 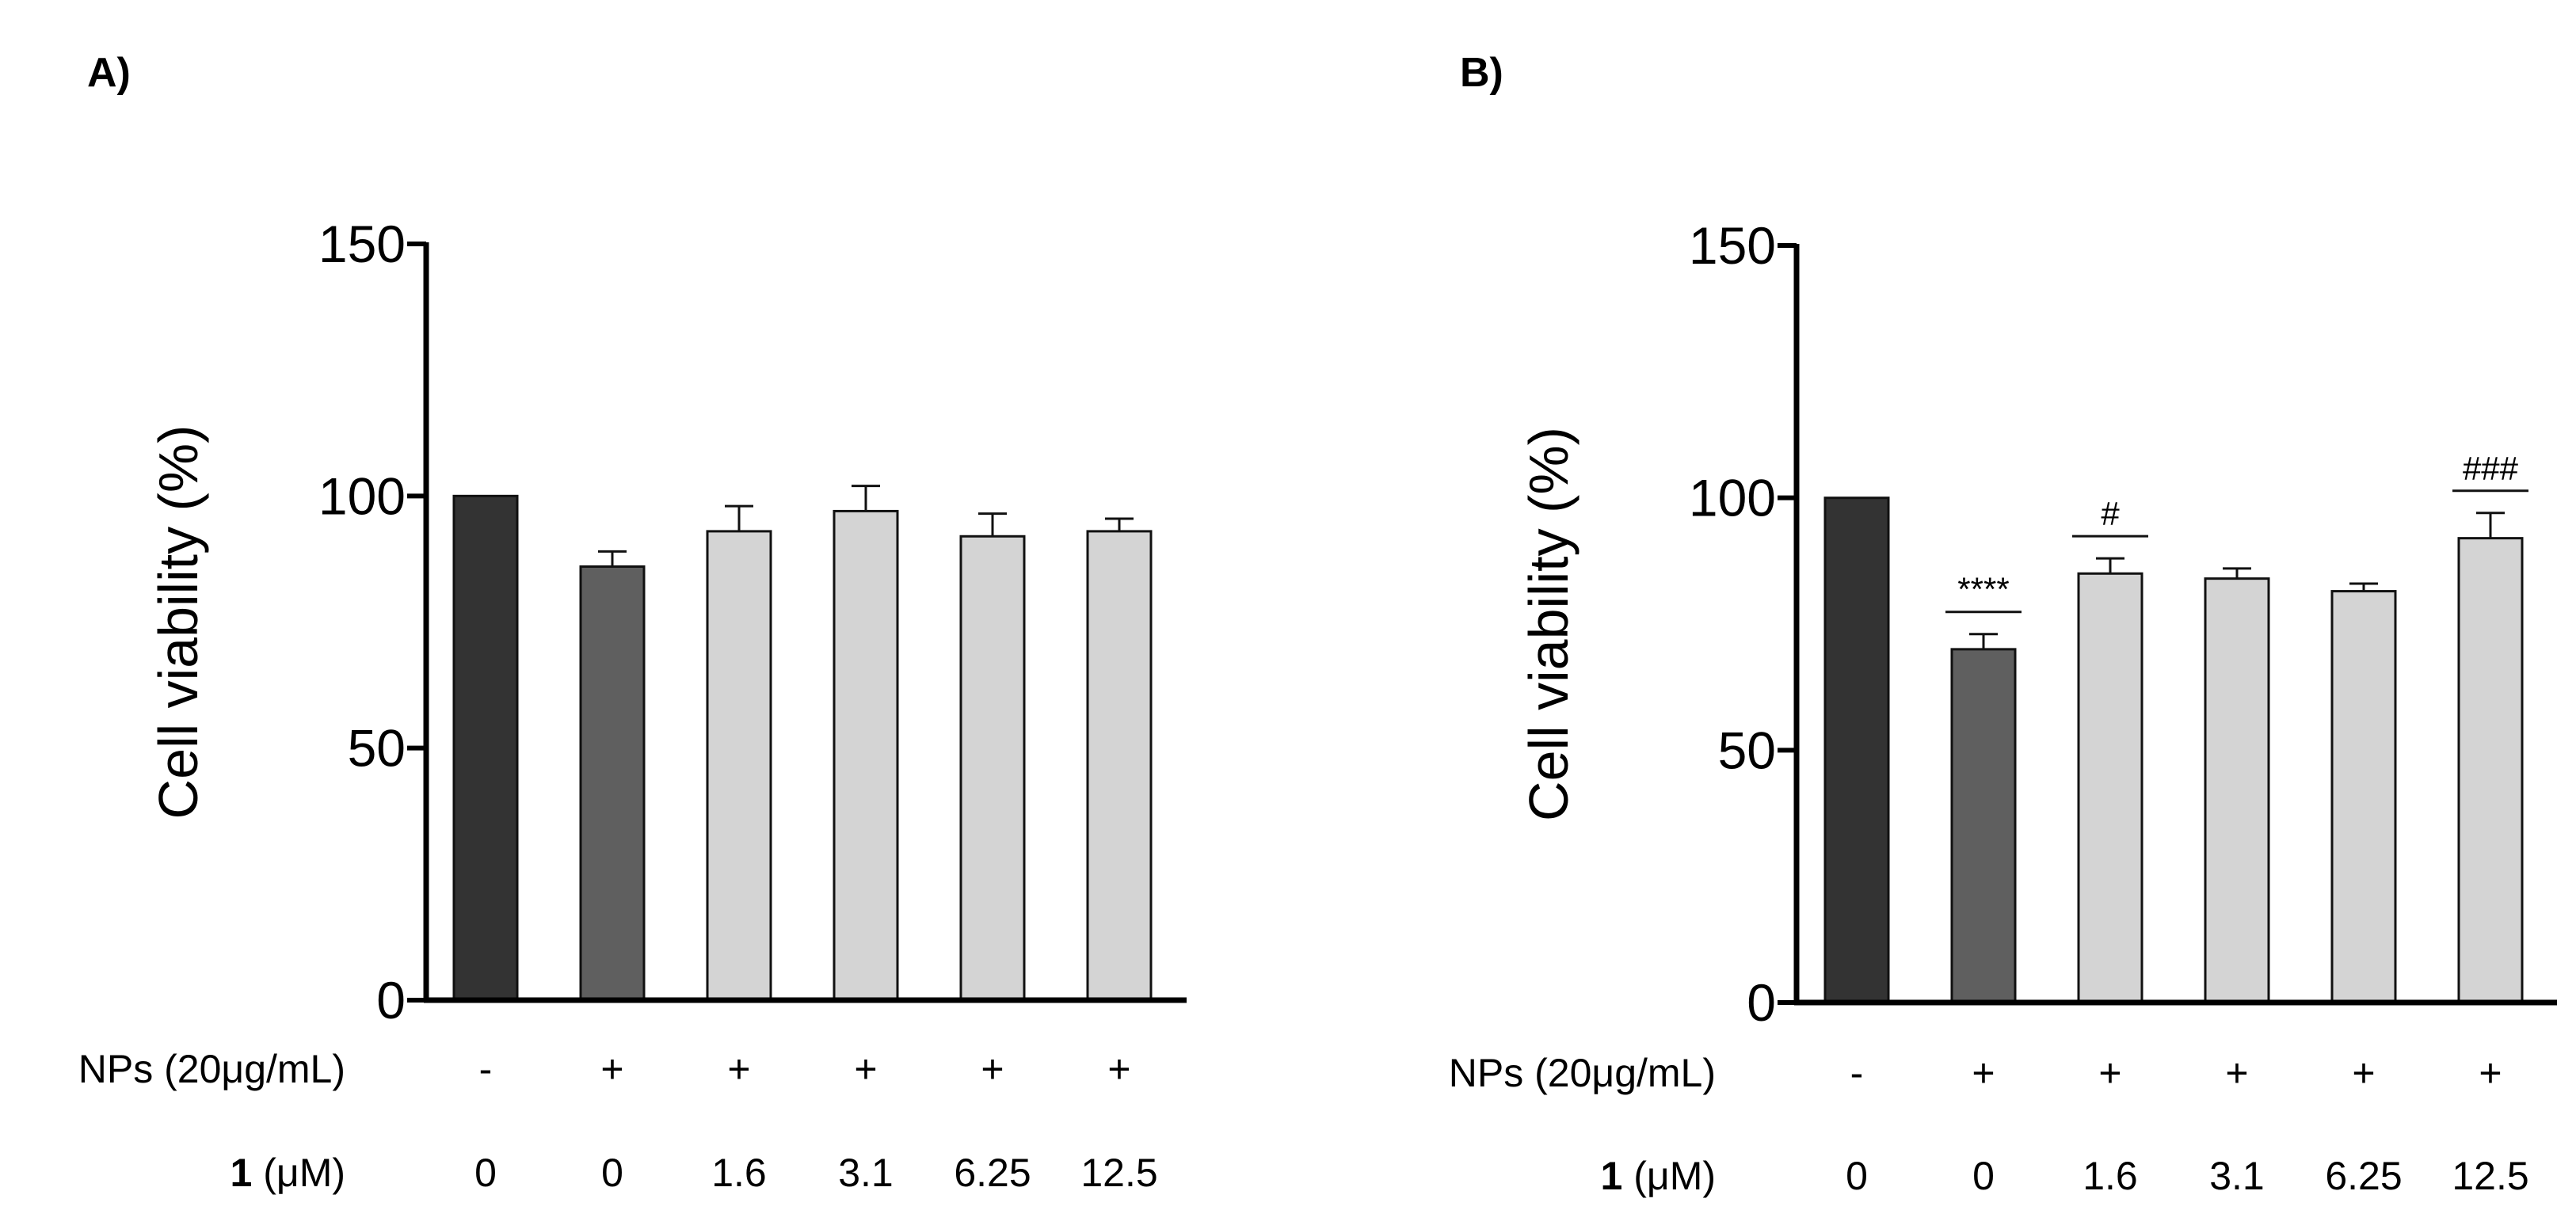 I want to click on significance-label: ****, so click(x=1983, y=589).